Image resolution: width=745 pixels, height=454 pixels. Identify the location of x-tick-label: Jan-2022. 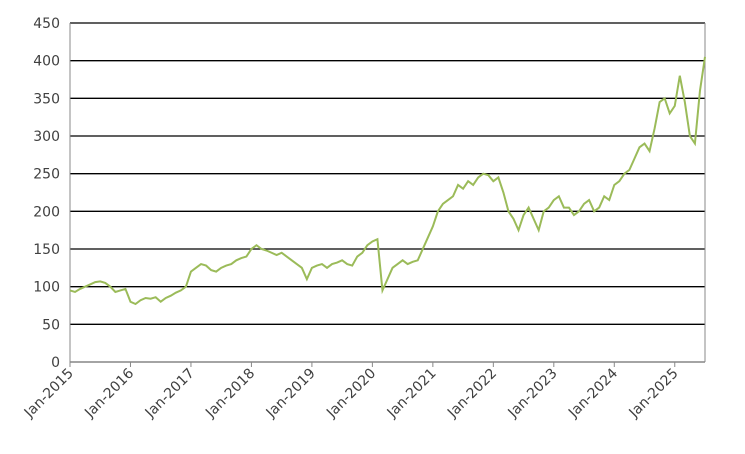
(472, 394).